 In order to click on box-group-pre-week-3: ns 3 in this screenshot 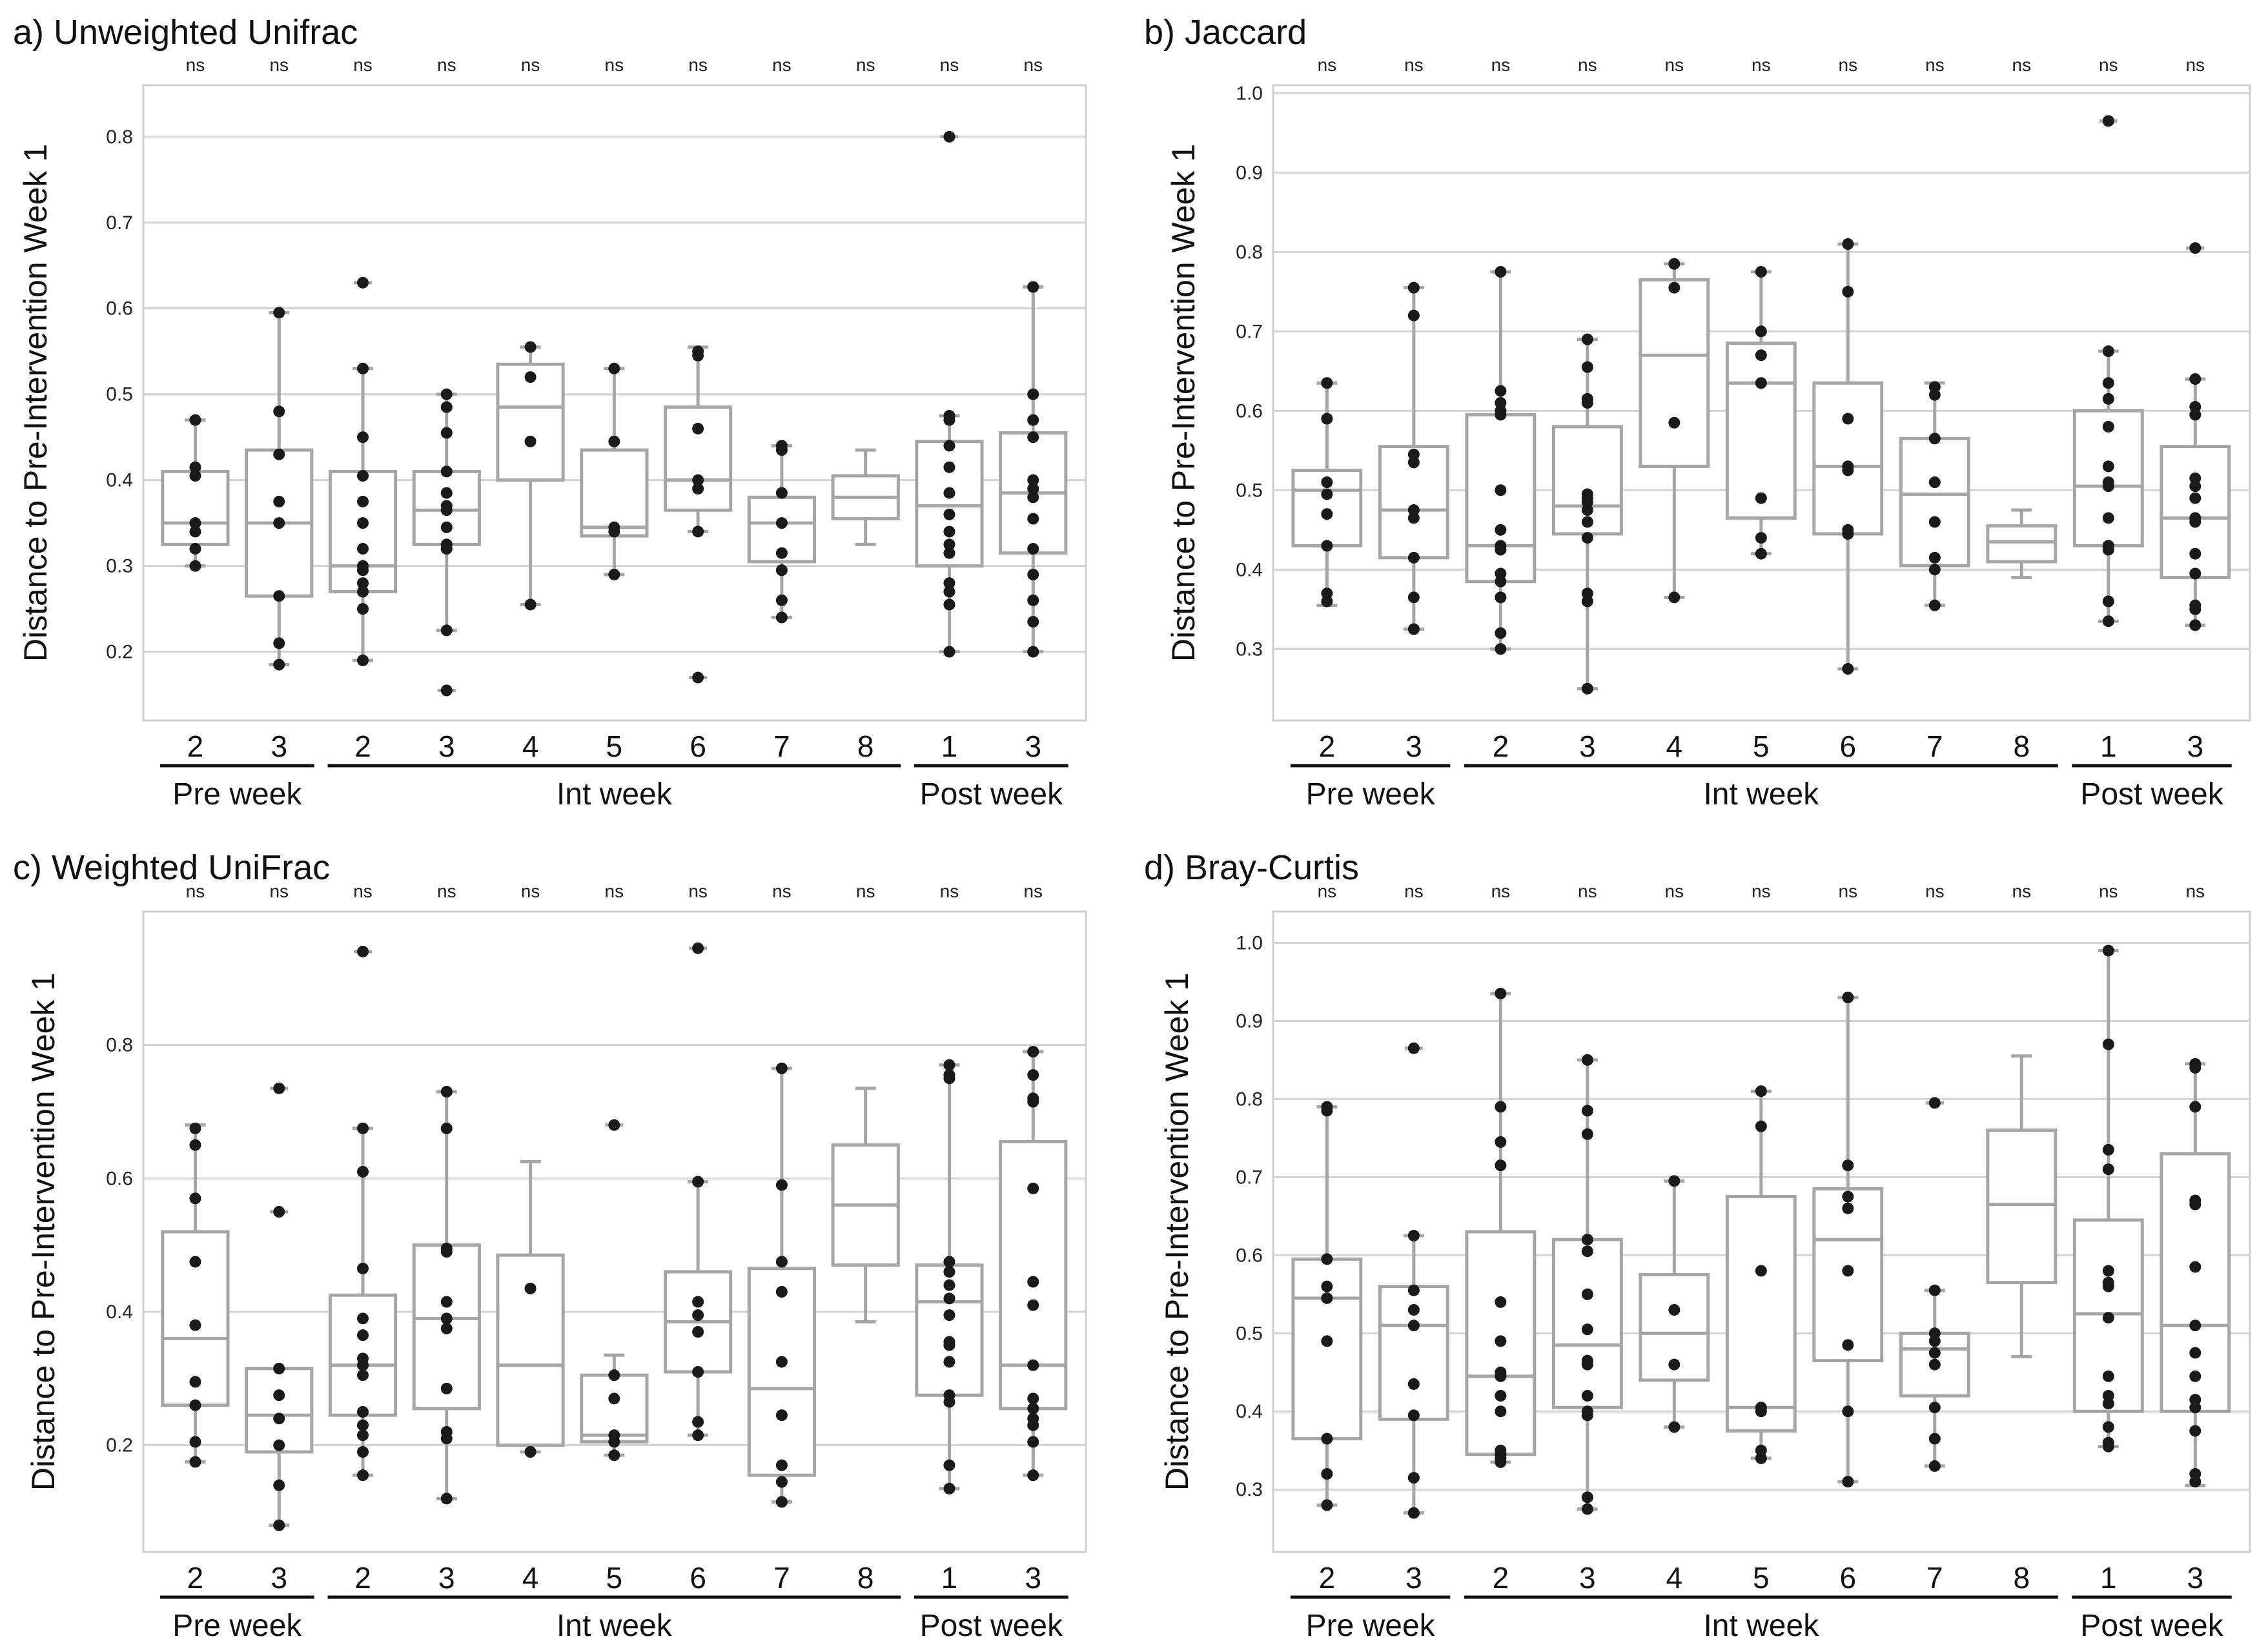, I will do `click(279, 1238)`.